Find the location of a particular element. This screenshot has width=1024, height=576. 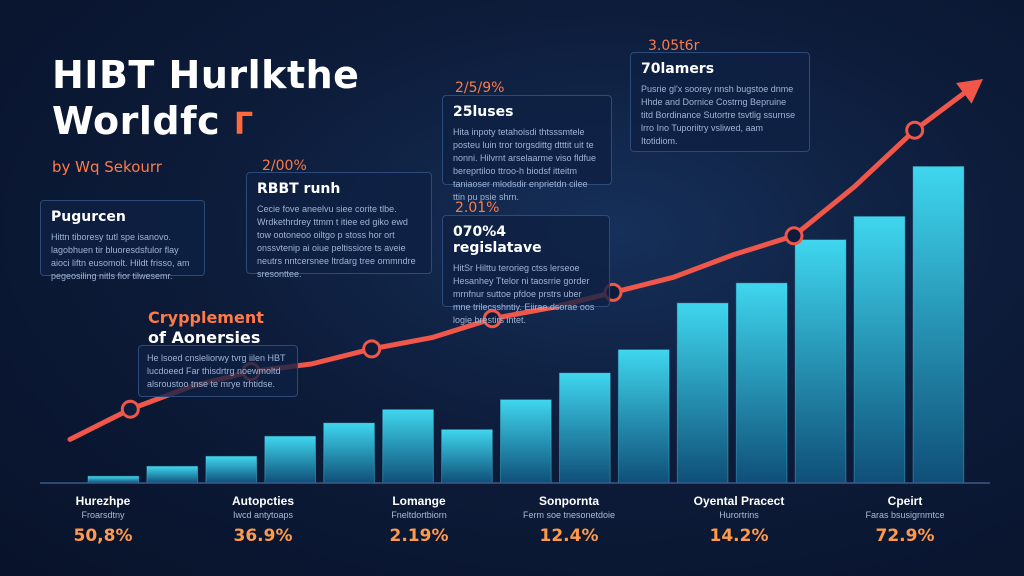

title-line-1: HIBT Hurlkthe is located at coordinates (206, 75).